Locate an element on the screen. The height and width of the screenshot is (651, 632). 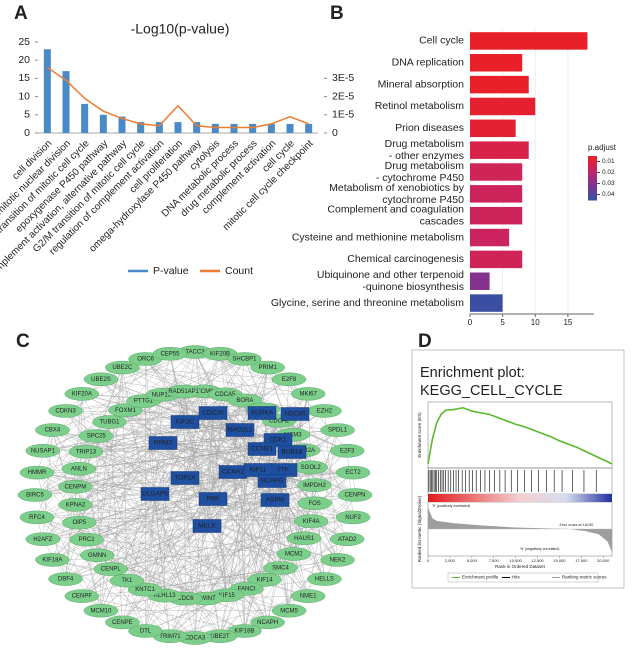
annotation: 'N' (negatively correlated) is located at coordinates (539, 549).